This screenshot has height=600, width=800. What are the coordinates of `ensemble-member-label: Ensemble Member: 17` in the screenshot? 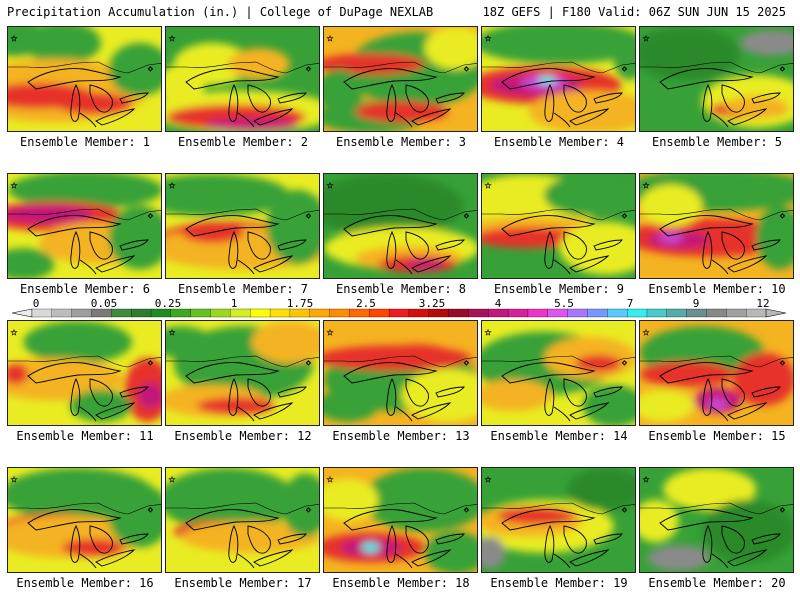 It's located at (243, 583).